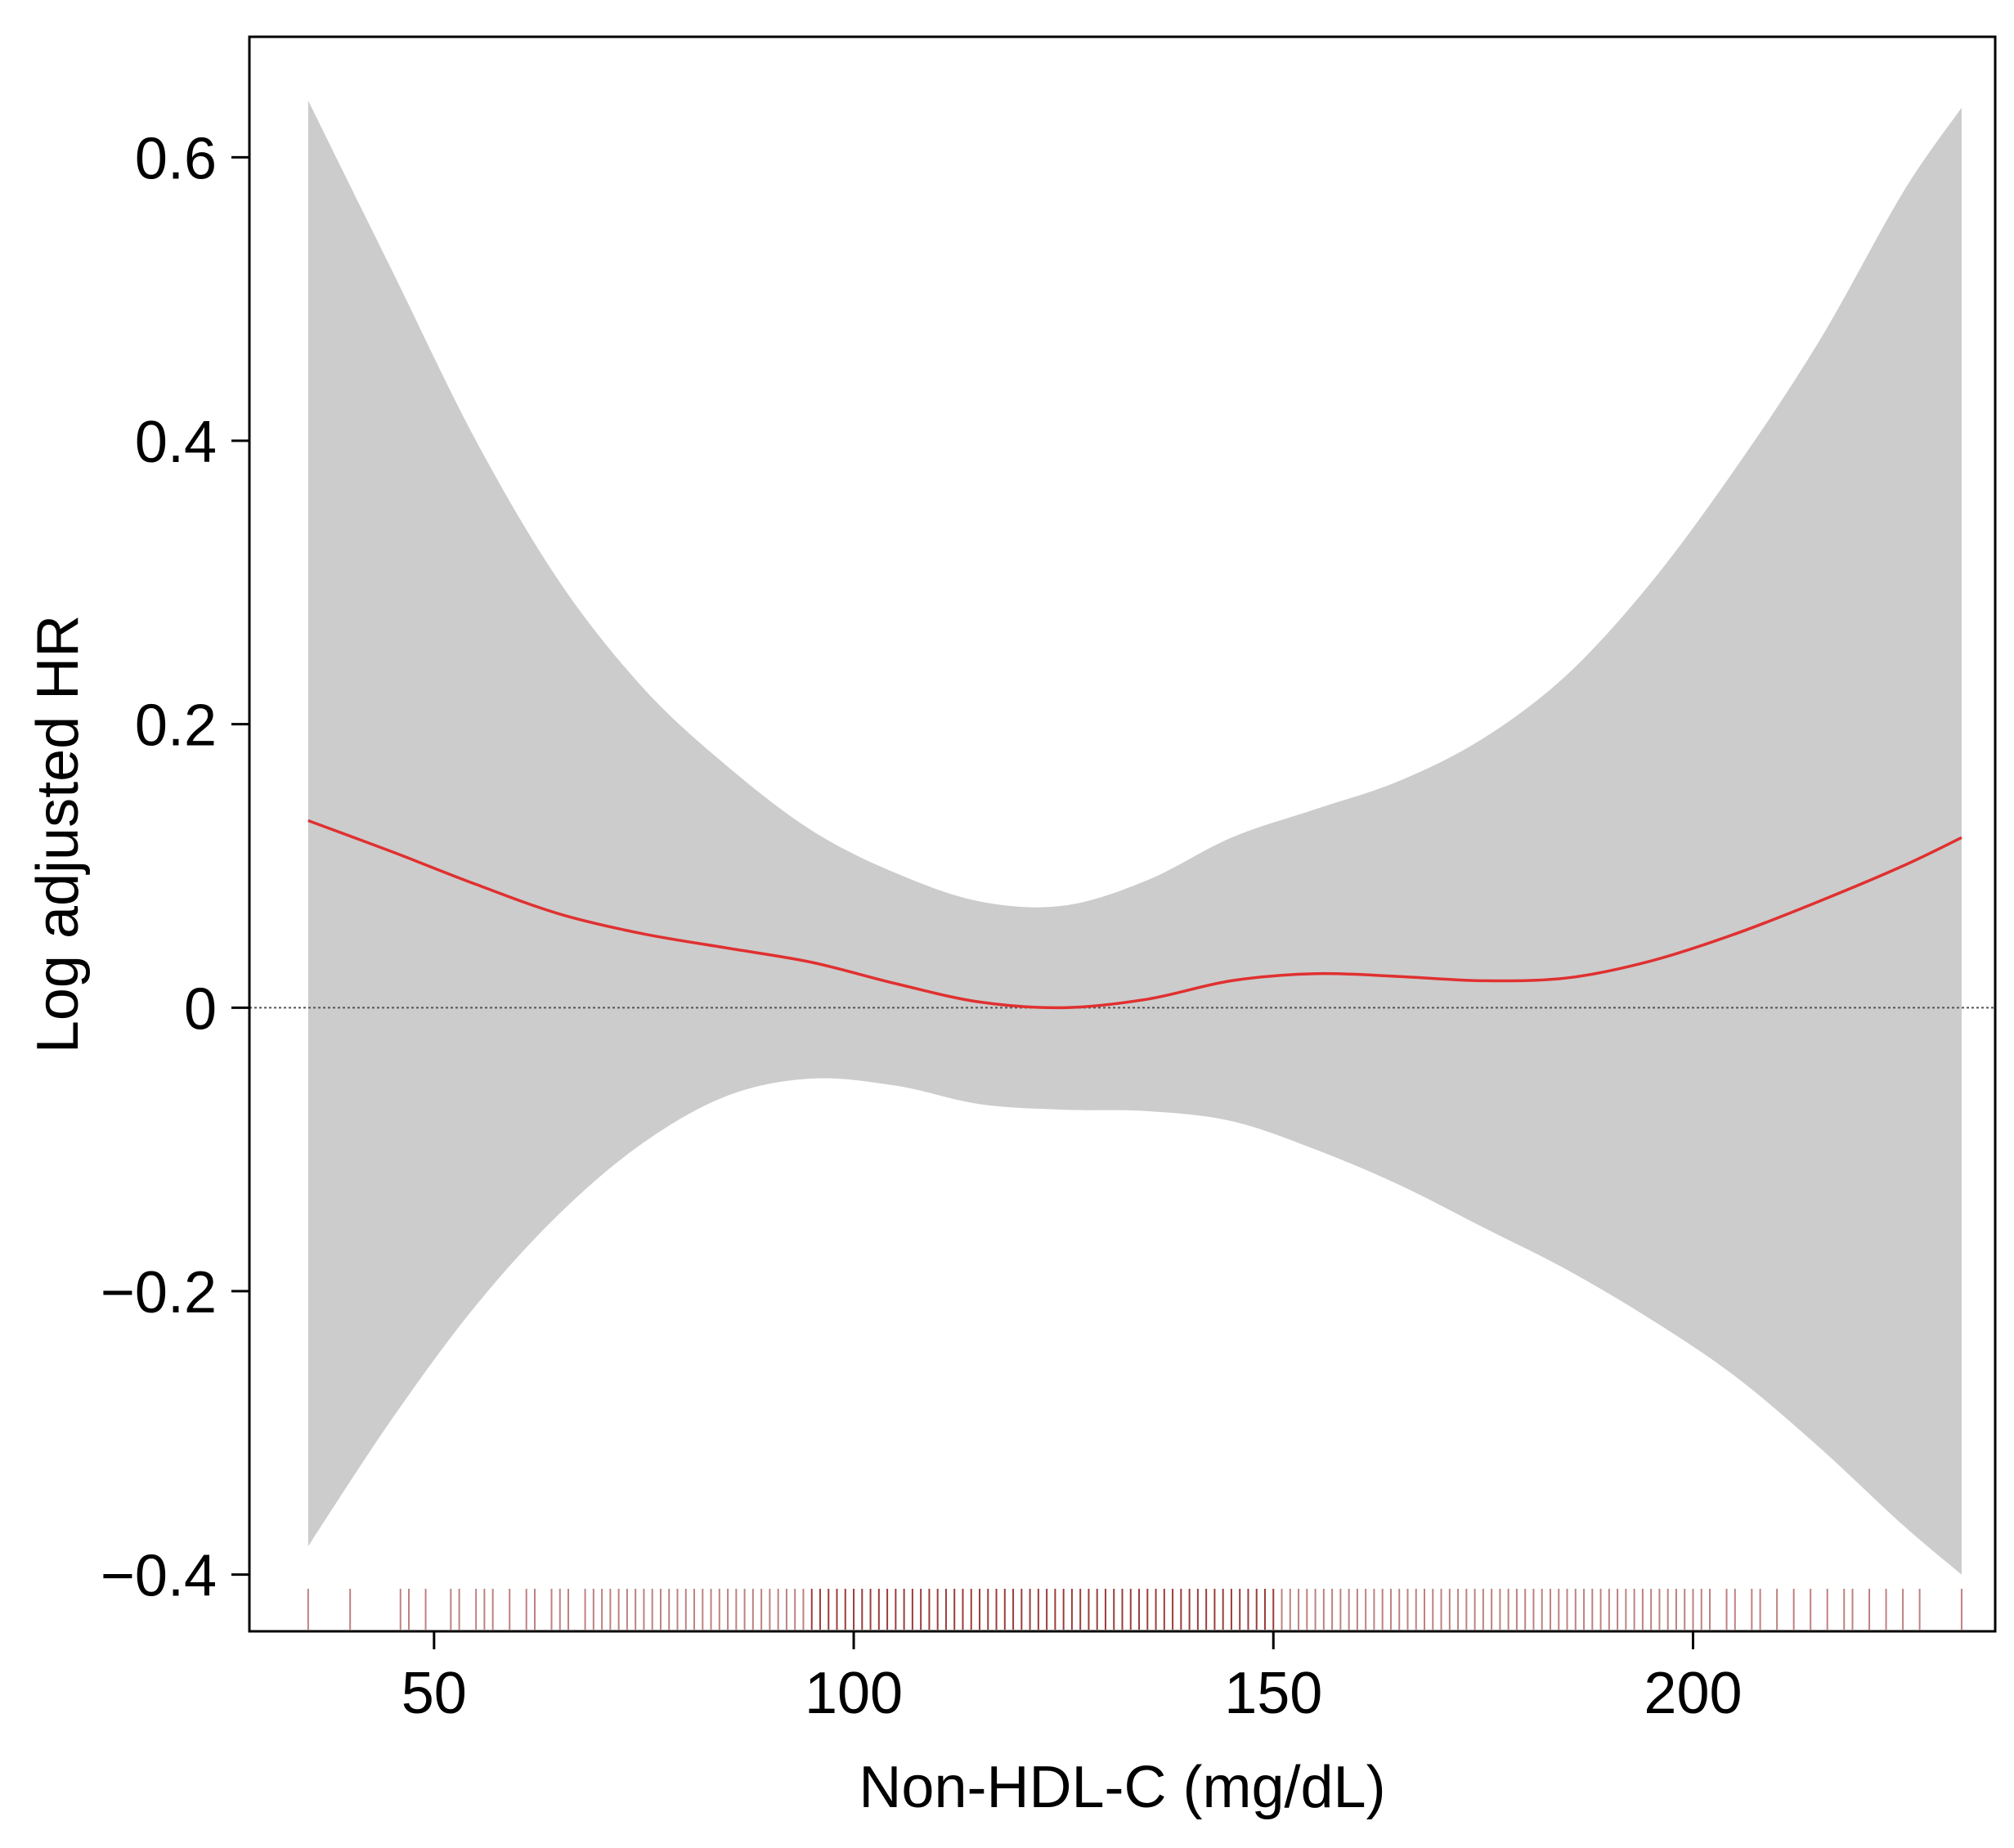 This screenshot has width=2014, height=1848. What do you see at coordinates (1134, 1609) in the screenshot?
I see `rug-plot` at bounding box center [1134, 1609].